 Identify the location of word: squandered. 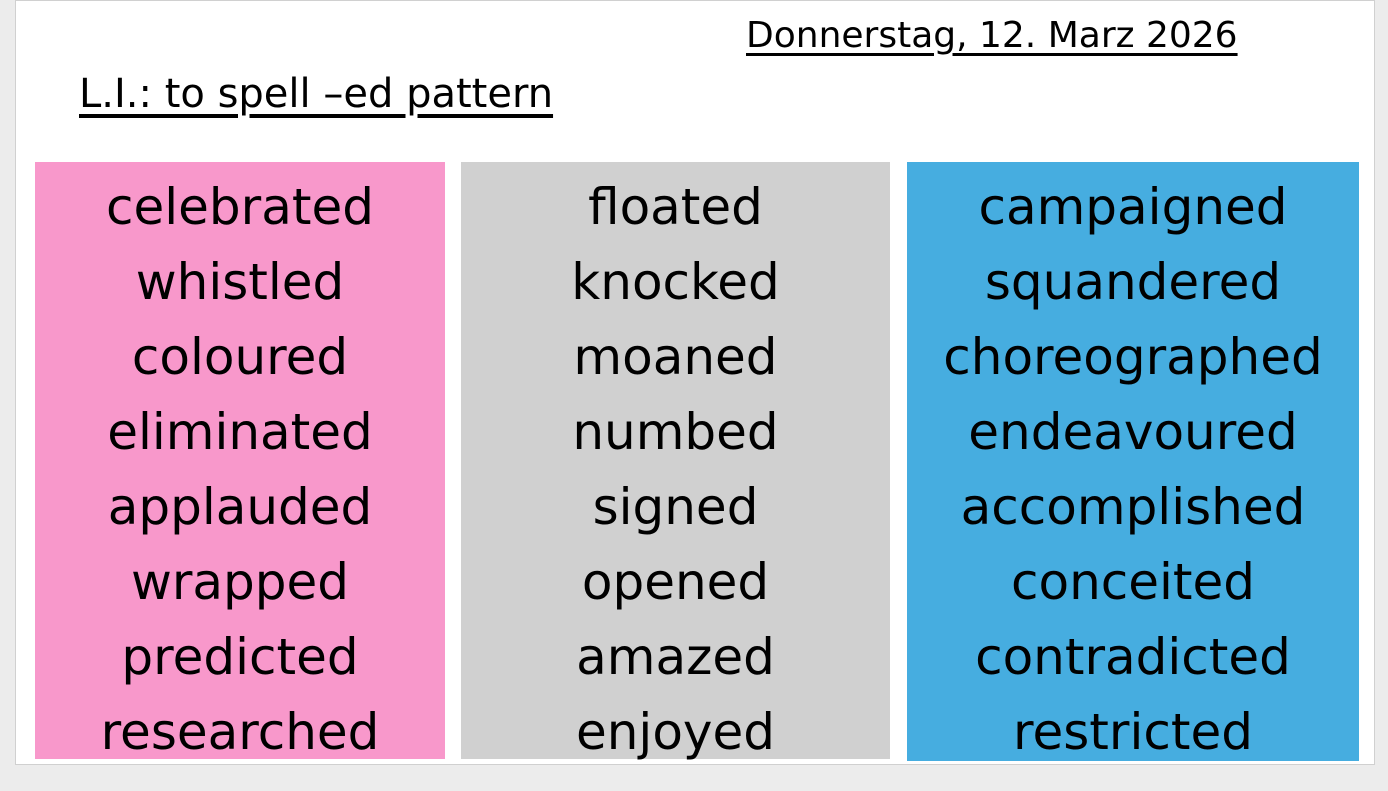
(1133, 282).